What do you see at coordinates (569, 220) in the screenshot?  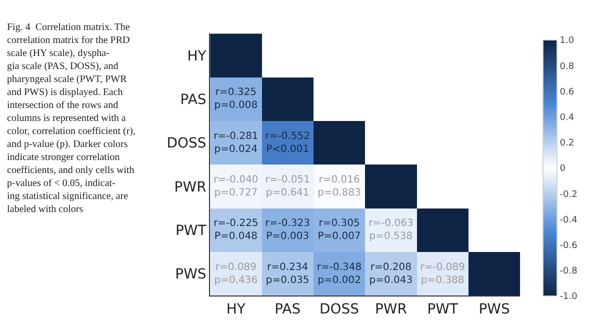 I see `color-bar-label: -0.4` at bounding box center [569, 220].